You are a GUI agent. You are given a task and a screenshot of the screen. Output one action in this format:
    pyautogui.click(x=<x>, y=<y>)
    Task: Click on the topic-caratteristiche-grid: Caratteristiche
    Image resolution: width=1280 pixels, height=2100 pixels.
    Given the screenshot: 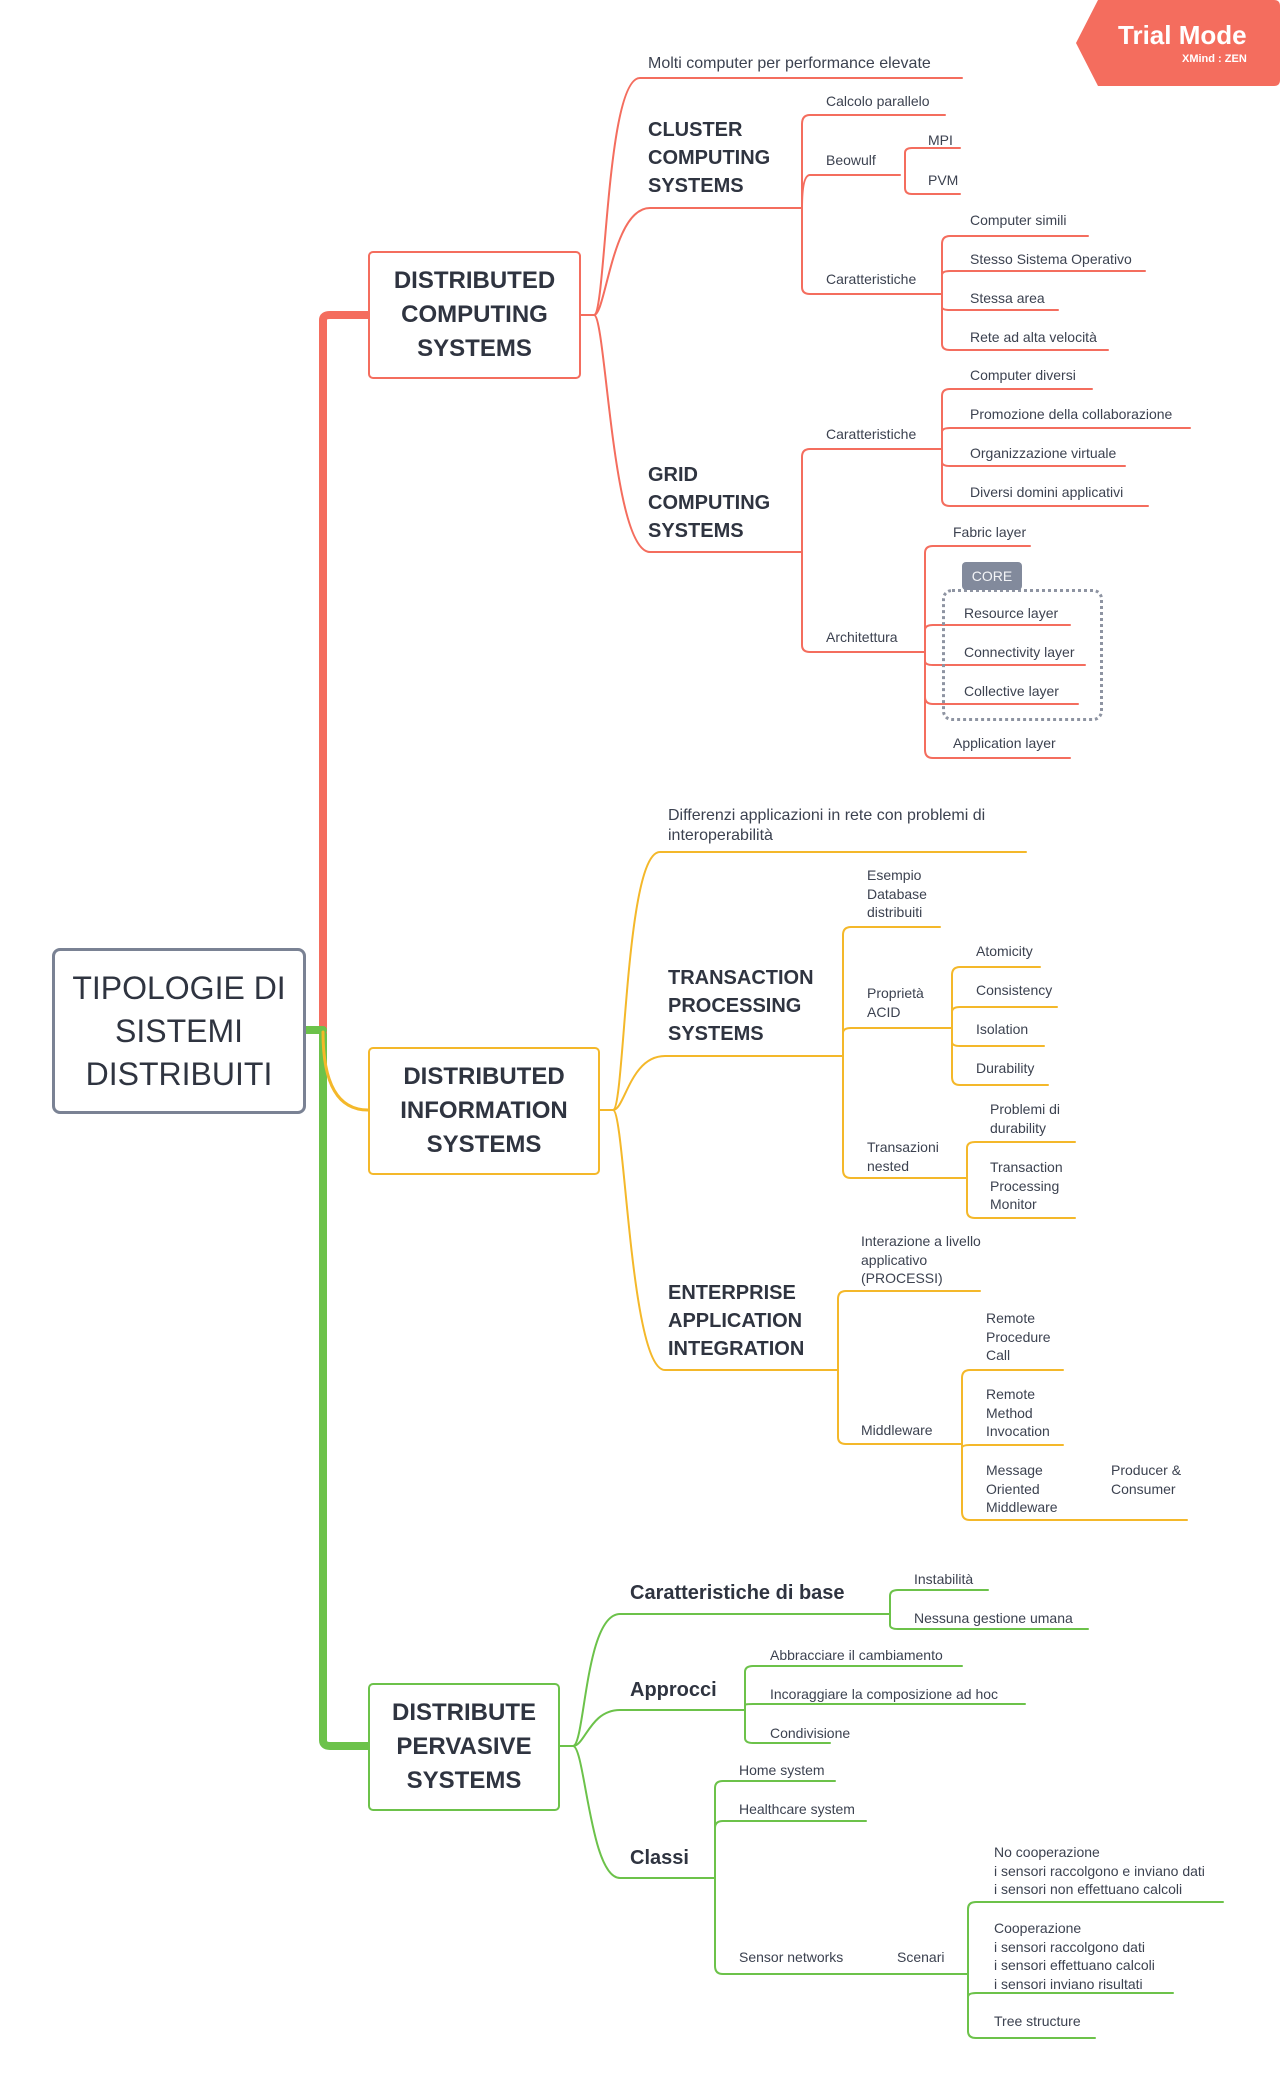 What is the action you would take?
    pyautogui.click(x=871, y=434)
    